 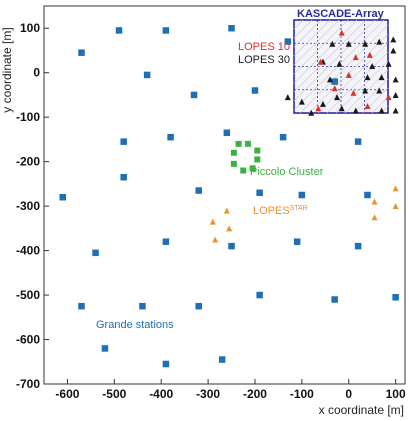 I want to click on lopes10-label: LOPES 10, so click(x=264, y=47).